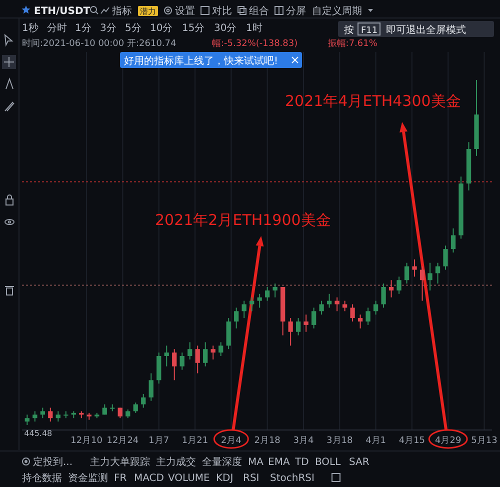 The height and width of the screenshot is (487, 500). What do you see at coordinates (328, 462) in the screenshot?
I see `text: BOLL` at bounding box center [328, 462].